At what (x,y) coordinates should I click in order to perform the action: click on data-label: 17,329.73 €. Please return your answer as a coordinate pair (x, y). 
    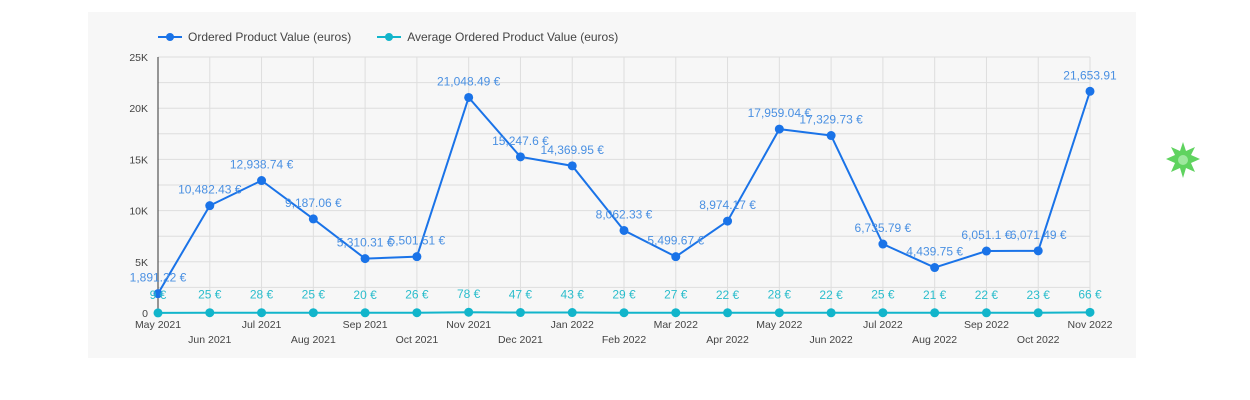
    Looking at the image, I should click on (831, 120).